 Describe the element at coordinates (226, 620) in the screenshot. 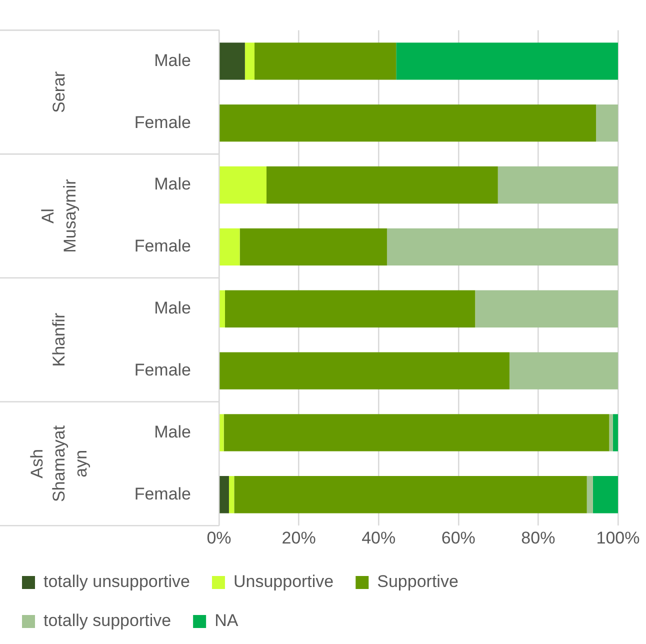

I see `legend-label: NA` at that location.